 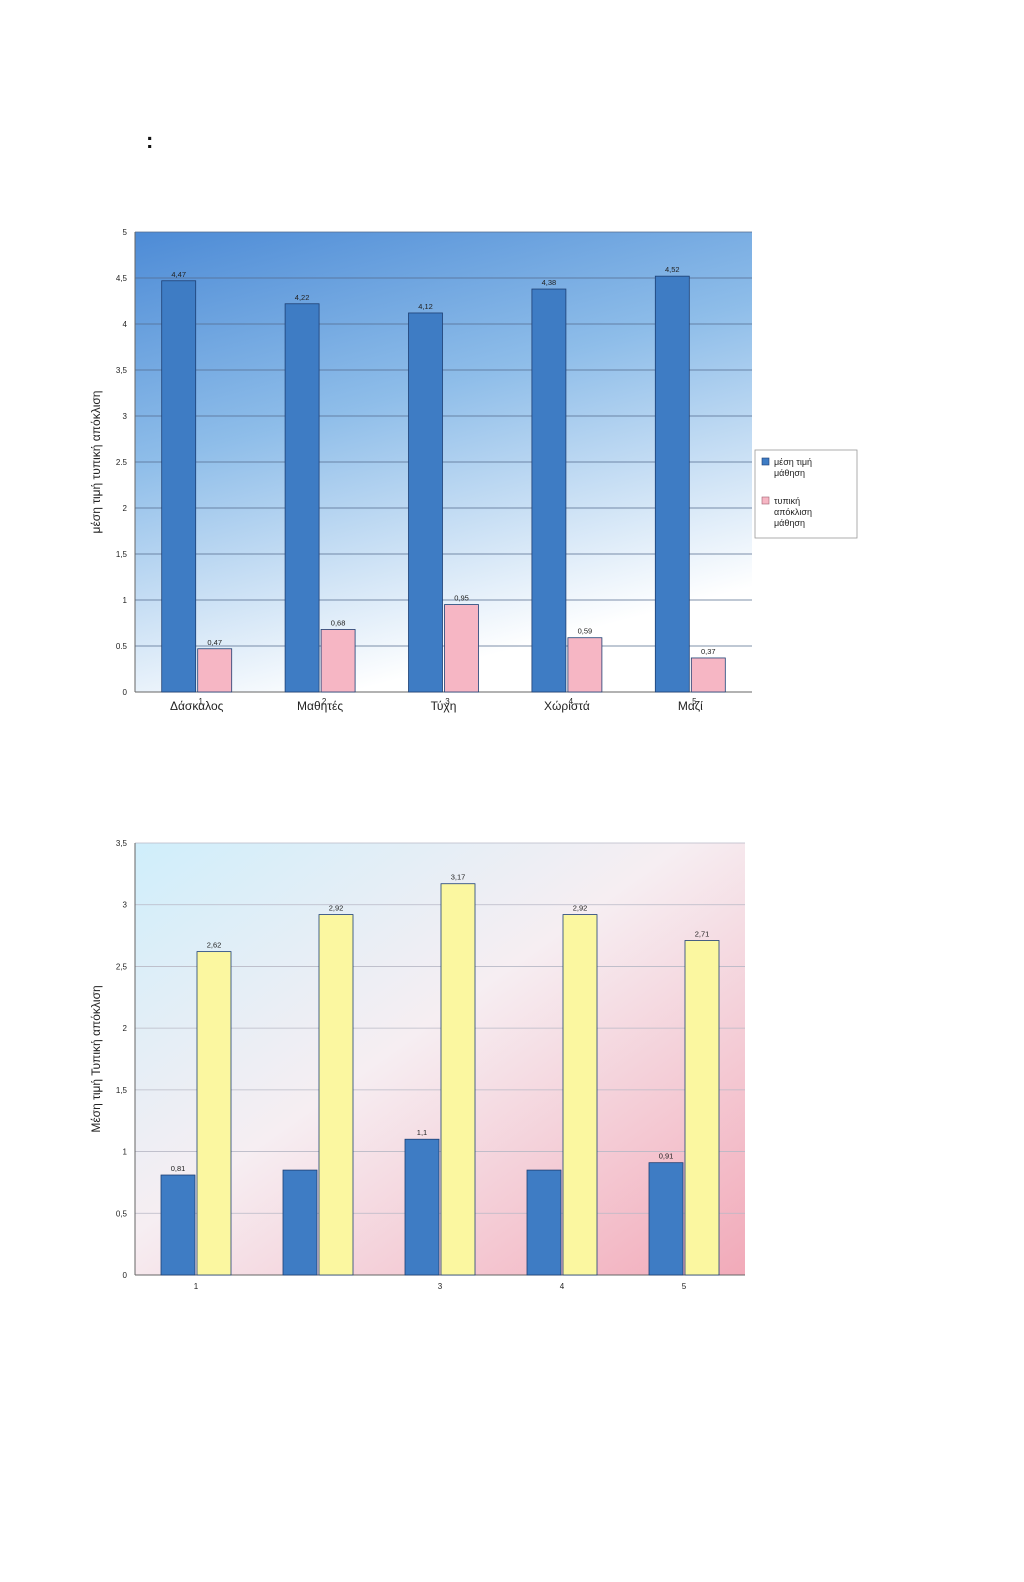 I want to click on x-tick-label: 4, so click(x=562, y=1286).